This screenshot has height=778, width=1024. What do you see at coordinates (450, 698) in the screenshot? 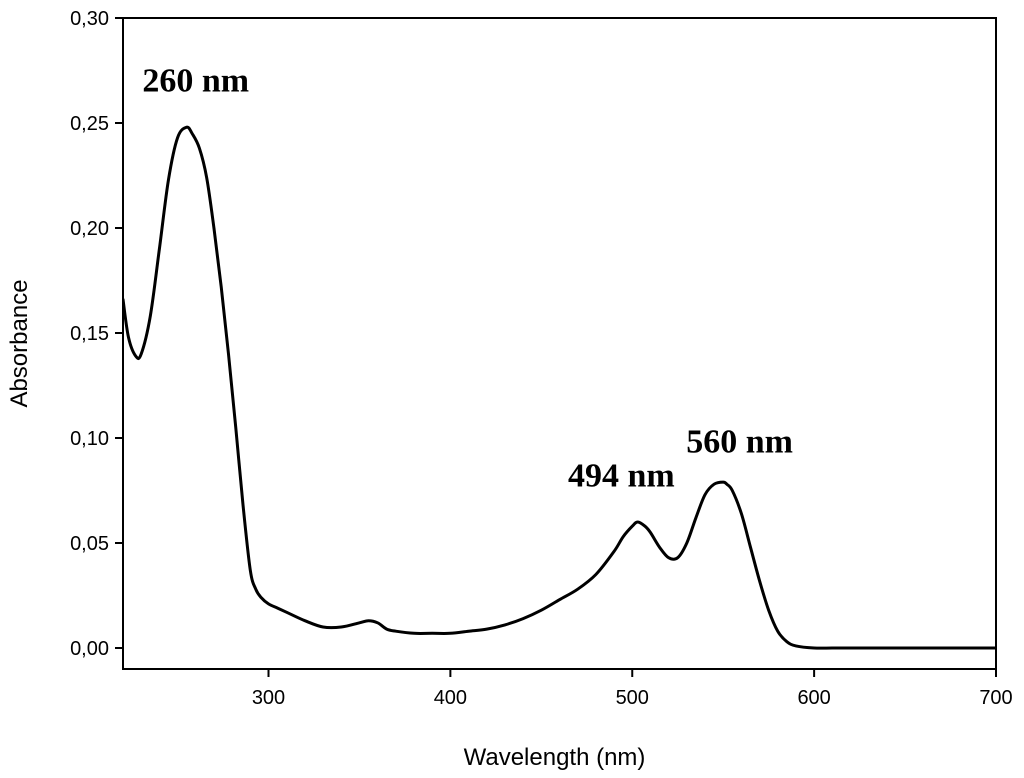
I see `x-tick-label: 400` at bounding box center [450, 698].